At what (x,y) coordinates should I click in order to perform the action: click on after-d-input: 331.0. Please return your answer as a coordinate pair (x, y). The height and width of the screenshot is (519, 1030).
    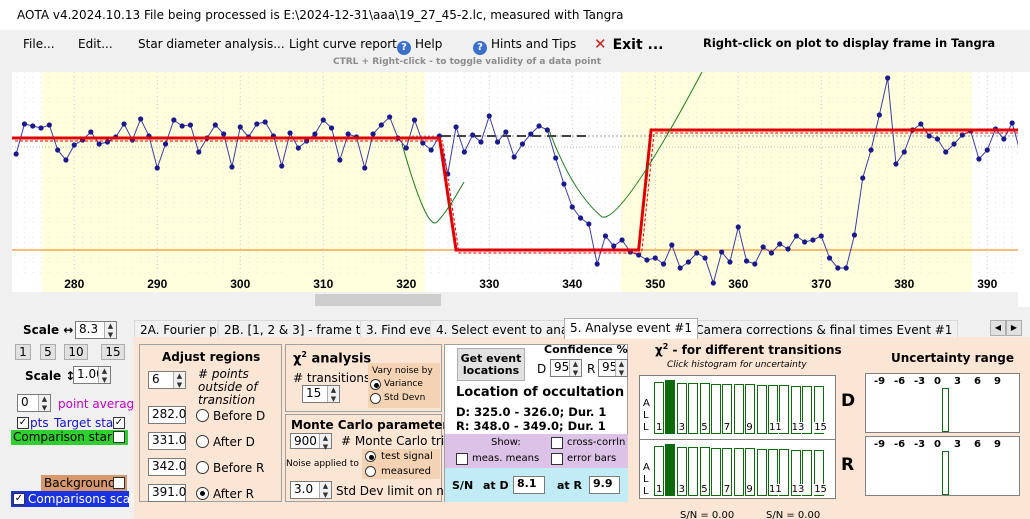
    Looking at the image, I should click on (167, 441).